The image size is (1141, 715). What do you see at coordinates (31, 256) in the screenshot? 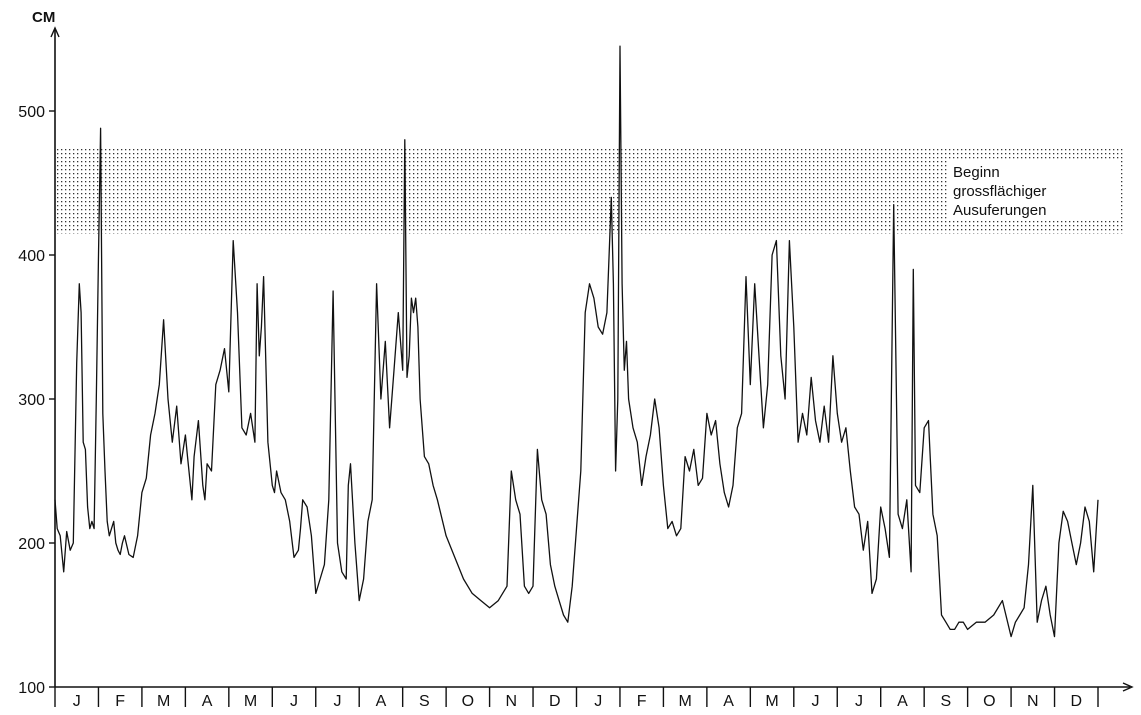
I see `y-tick-label: 400` at bounding box center [31, 256].